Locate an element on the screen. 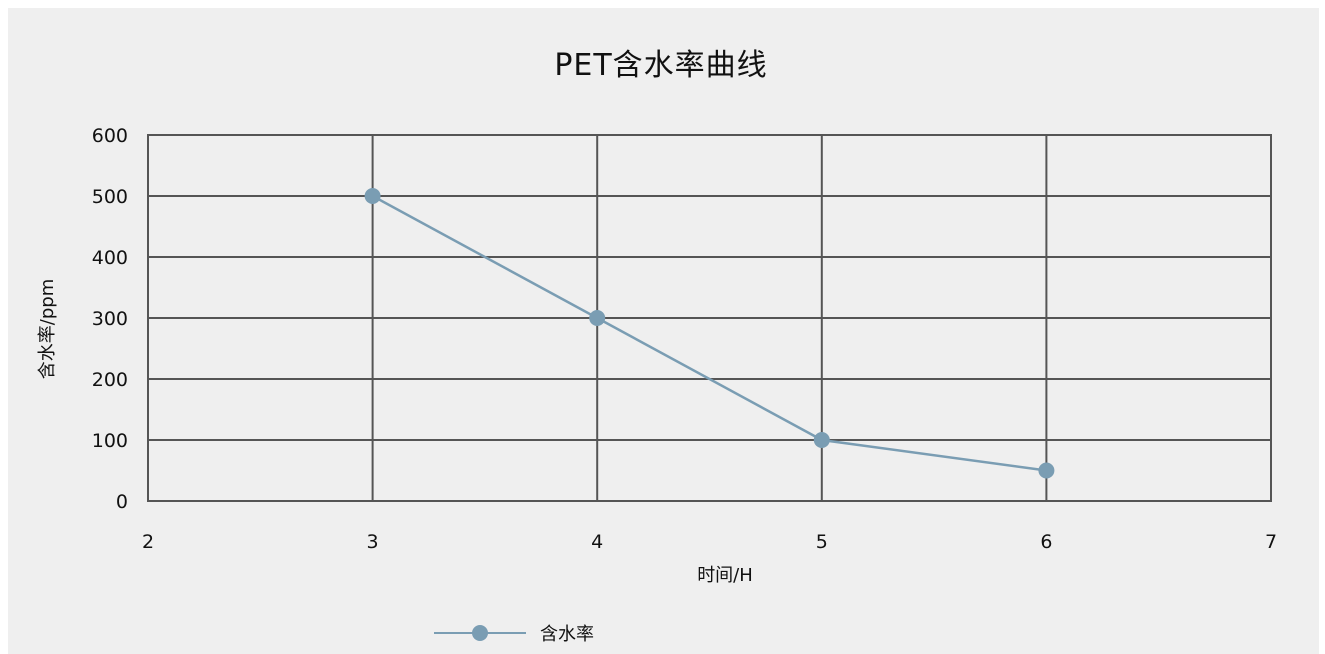  y-tick-label: 200 is located at coordinates (110, 380).